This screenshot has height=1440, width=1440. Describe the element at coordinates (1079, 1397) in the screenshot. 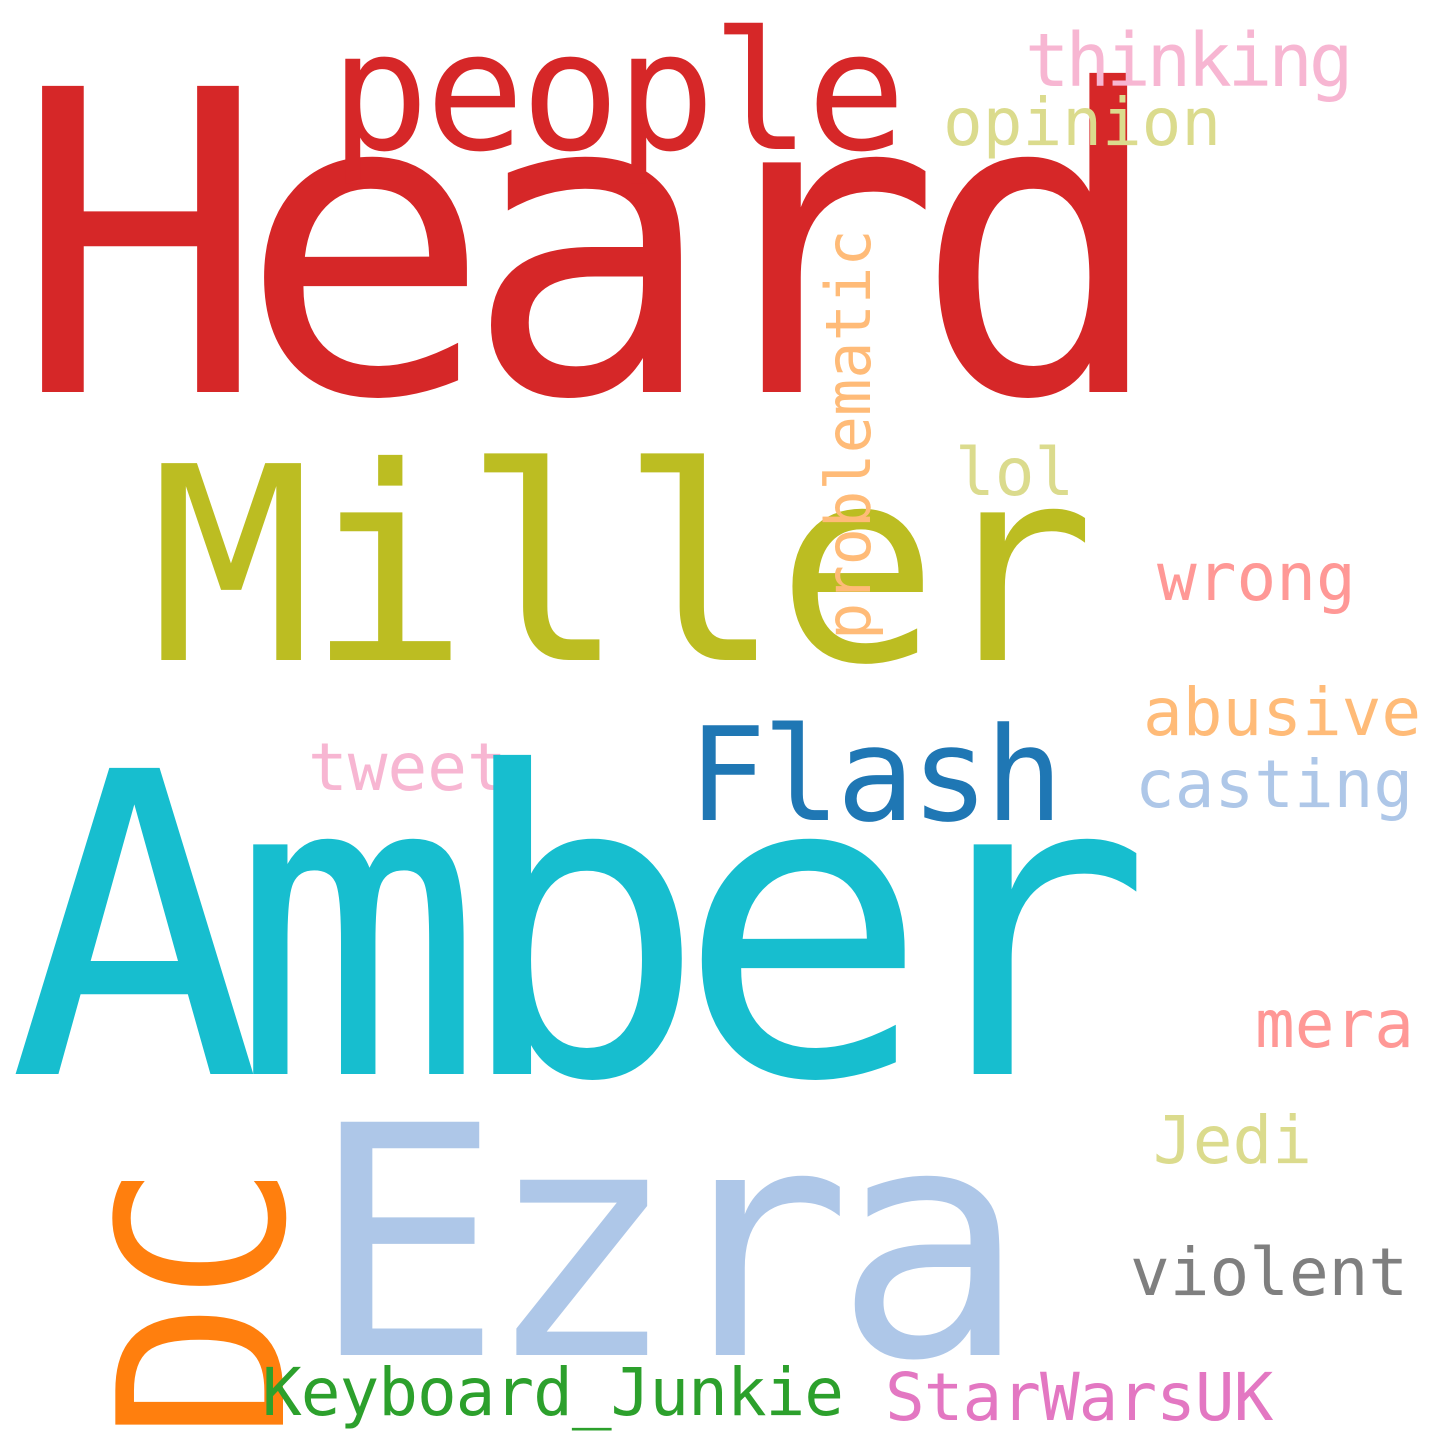

I see `word-starwarsuk: StarWarsUK` at that location.